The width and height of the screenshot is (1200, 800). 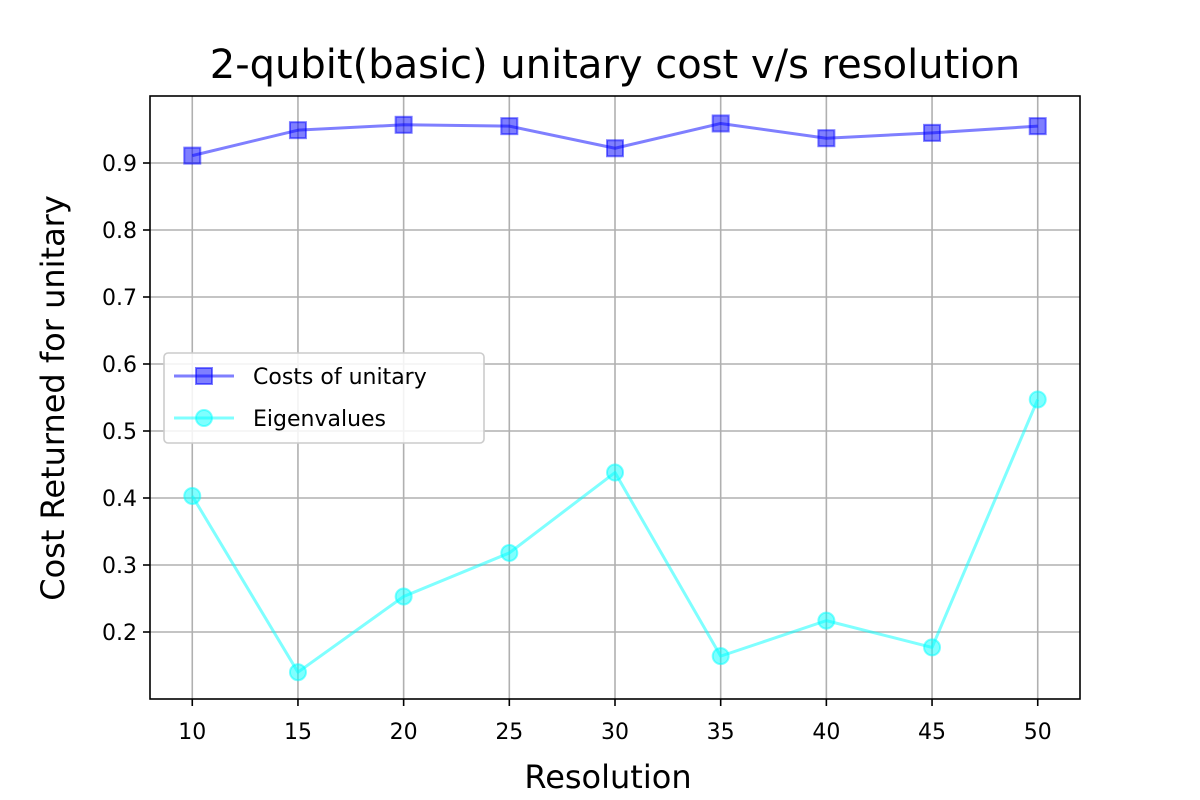 I want to click on legend-item: Eigenvalues, so click(x=280, y=419).